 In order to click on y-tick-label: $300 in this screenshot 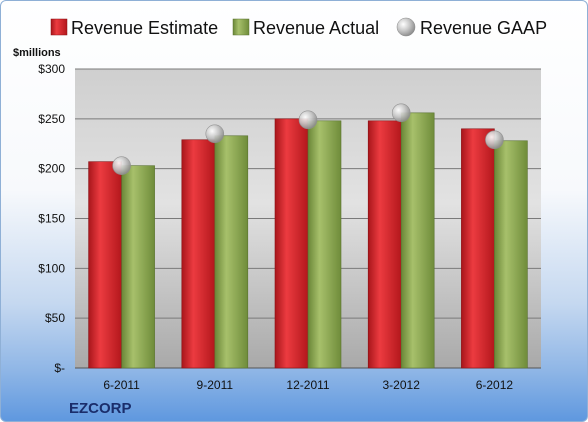, I will do `click(51, 69)`.